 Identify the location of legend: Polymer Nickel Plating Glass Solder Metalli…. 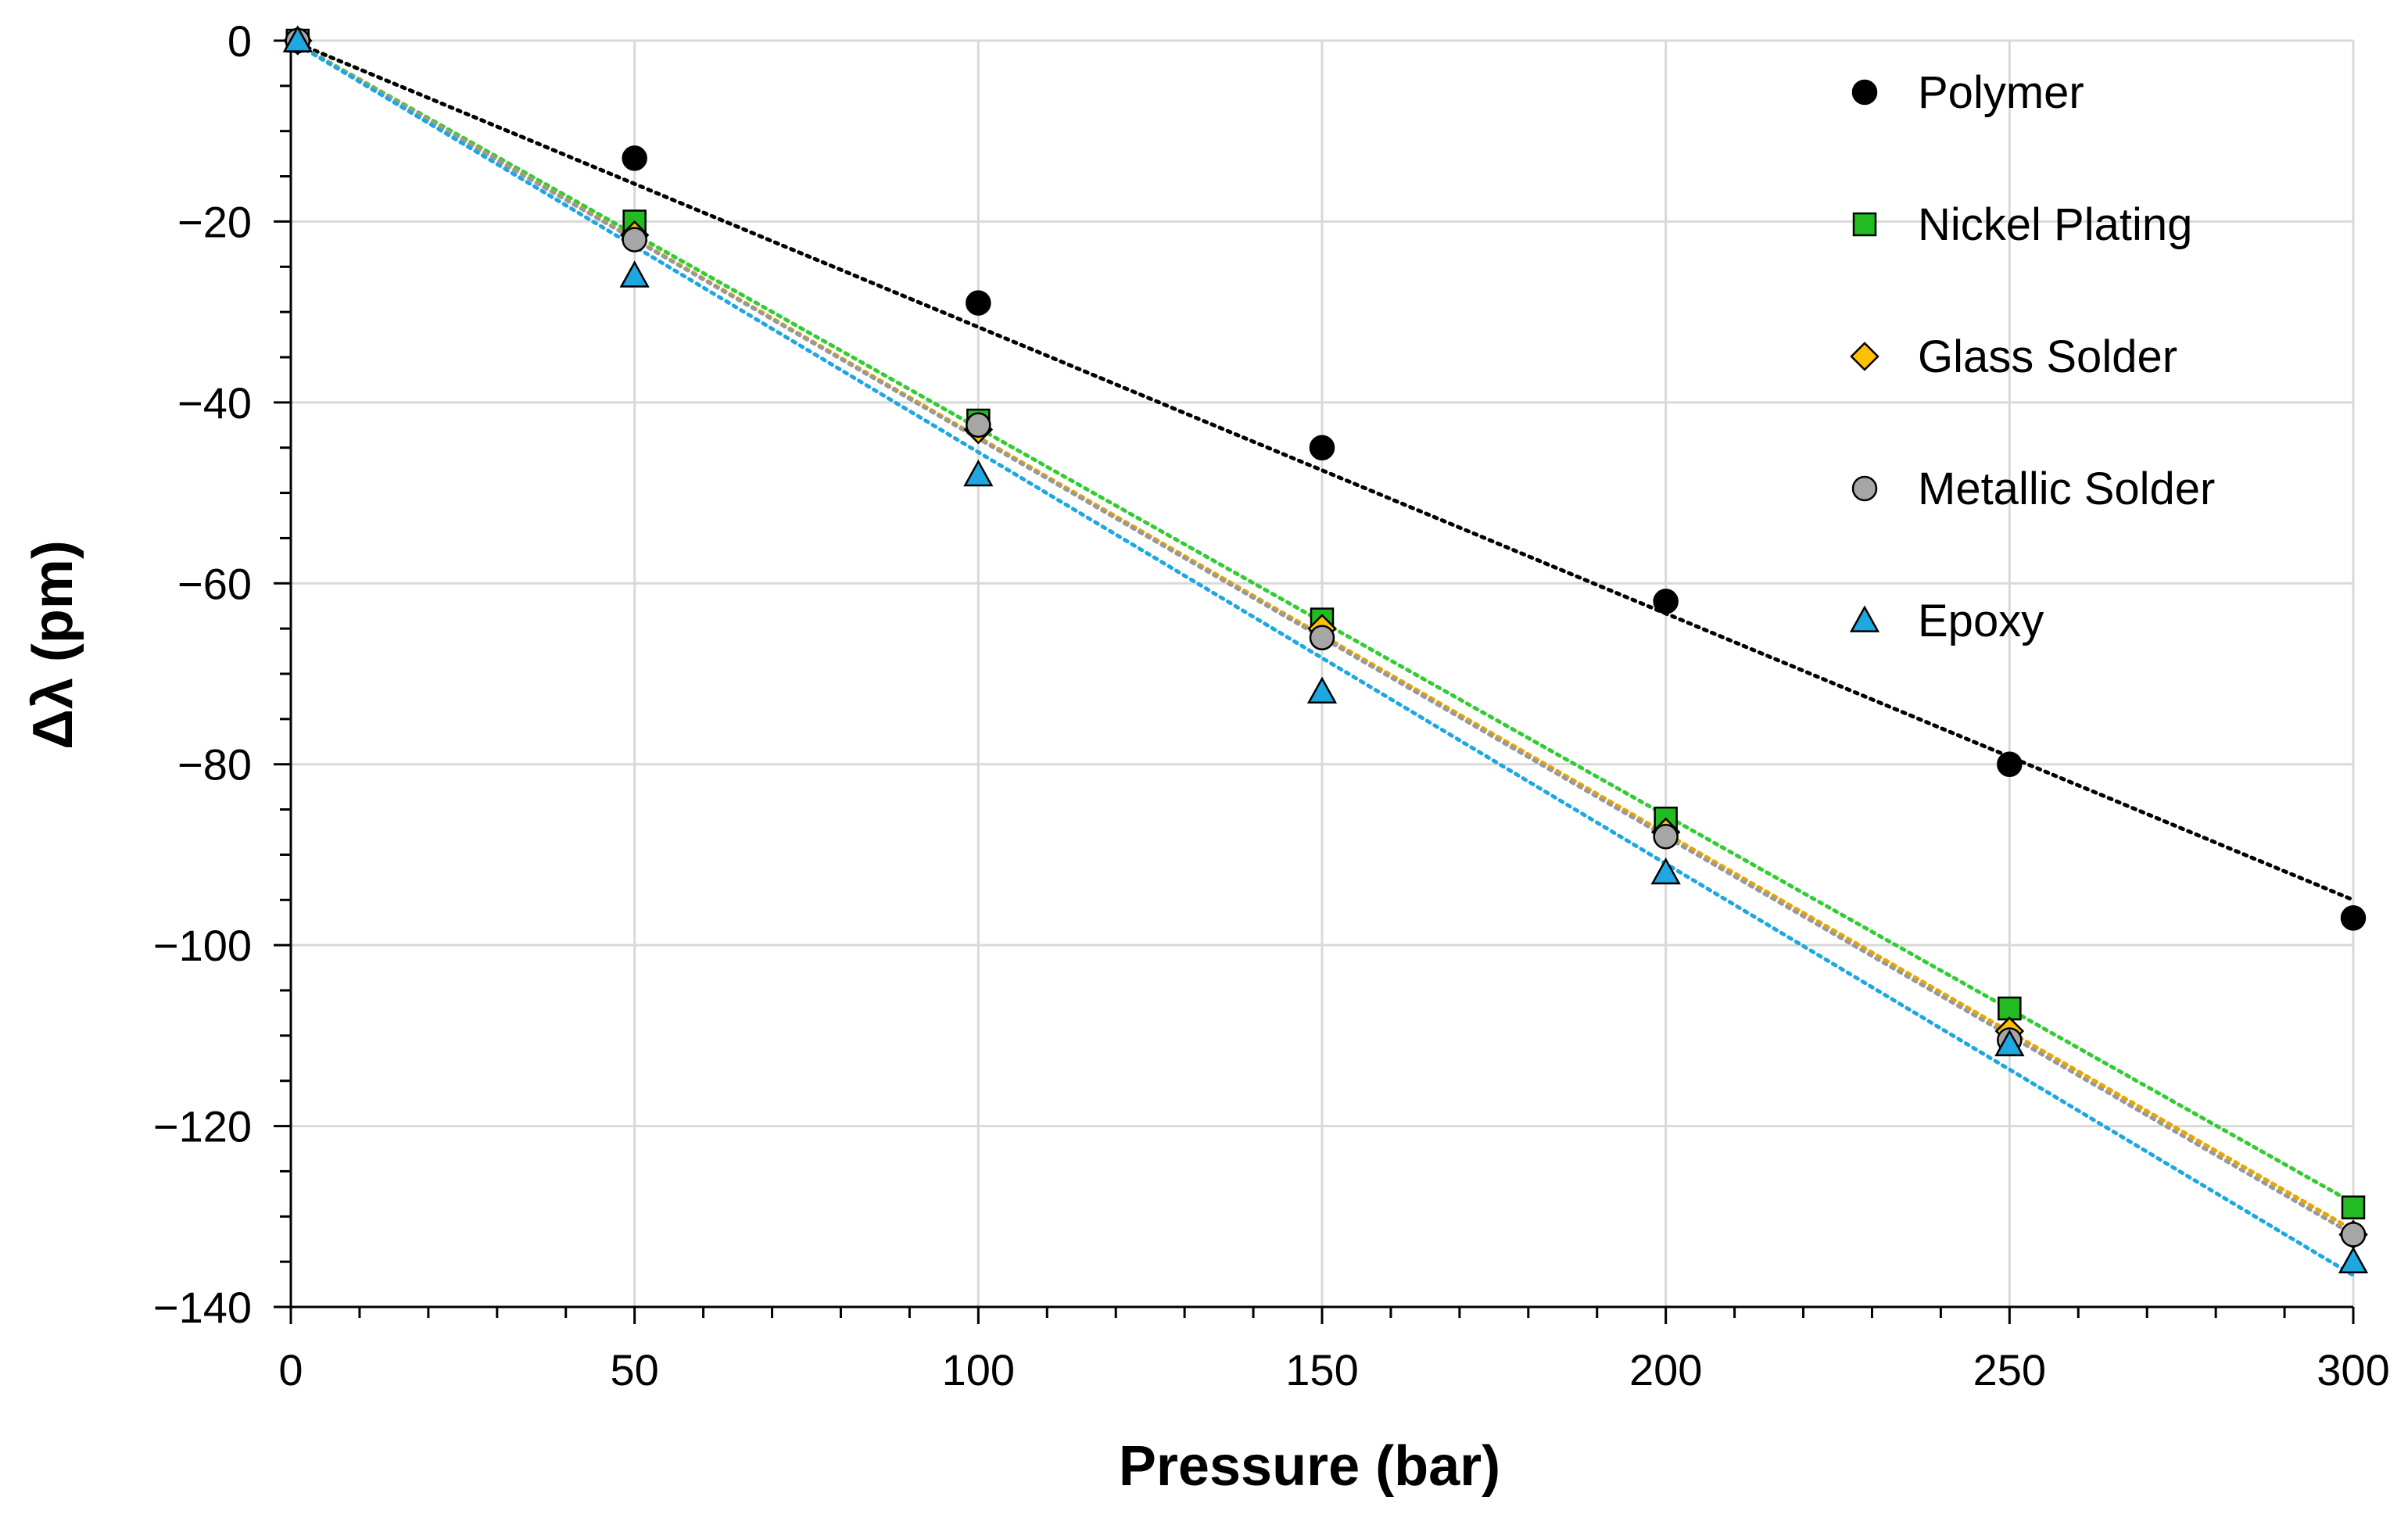
(2032, 357).